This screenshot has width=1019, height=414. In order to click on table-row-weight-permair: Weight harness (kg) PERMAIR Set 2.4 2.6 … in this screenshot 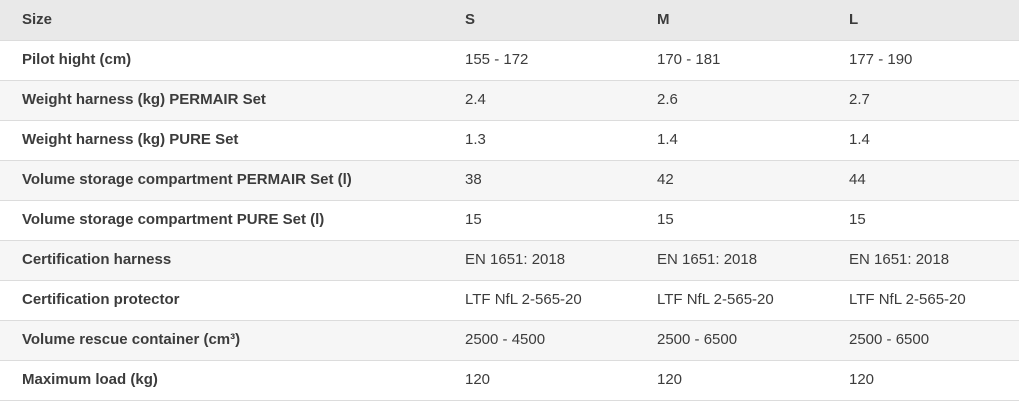, I will do `click(509, 100)`.